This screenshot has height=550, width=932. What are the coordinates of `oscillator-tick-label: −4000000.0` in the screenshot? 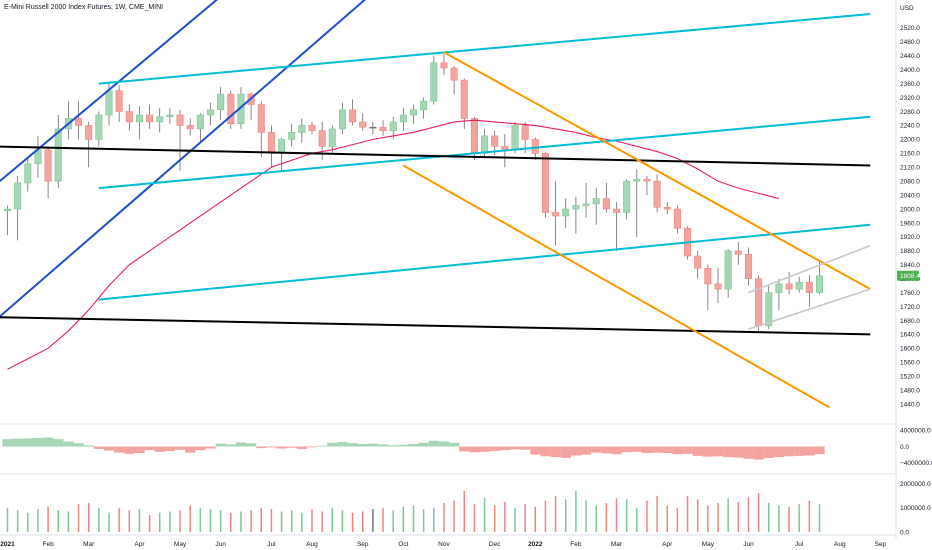 It's located at (916, 463).